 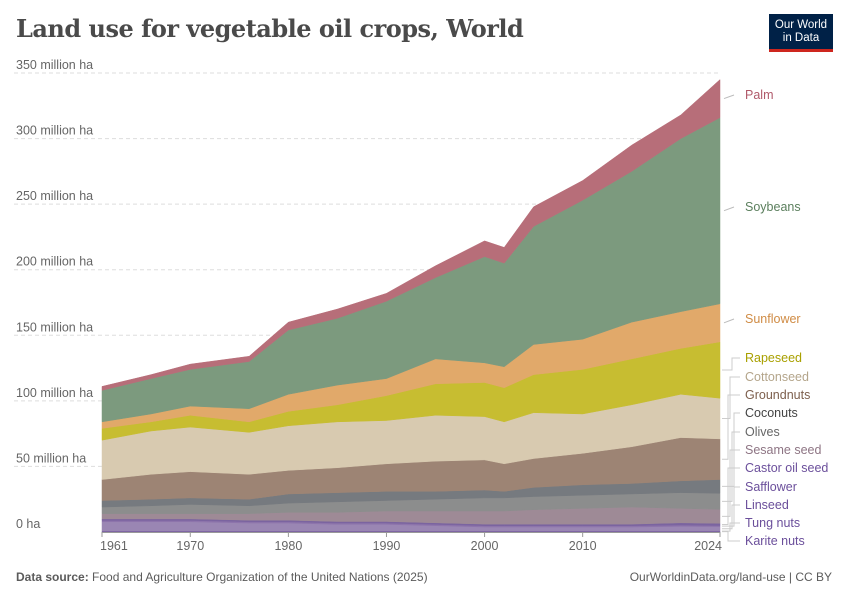 I want to click on legend-label-tung-nuts: Tung nuts, so click(x=772, y=523).